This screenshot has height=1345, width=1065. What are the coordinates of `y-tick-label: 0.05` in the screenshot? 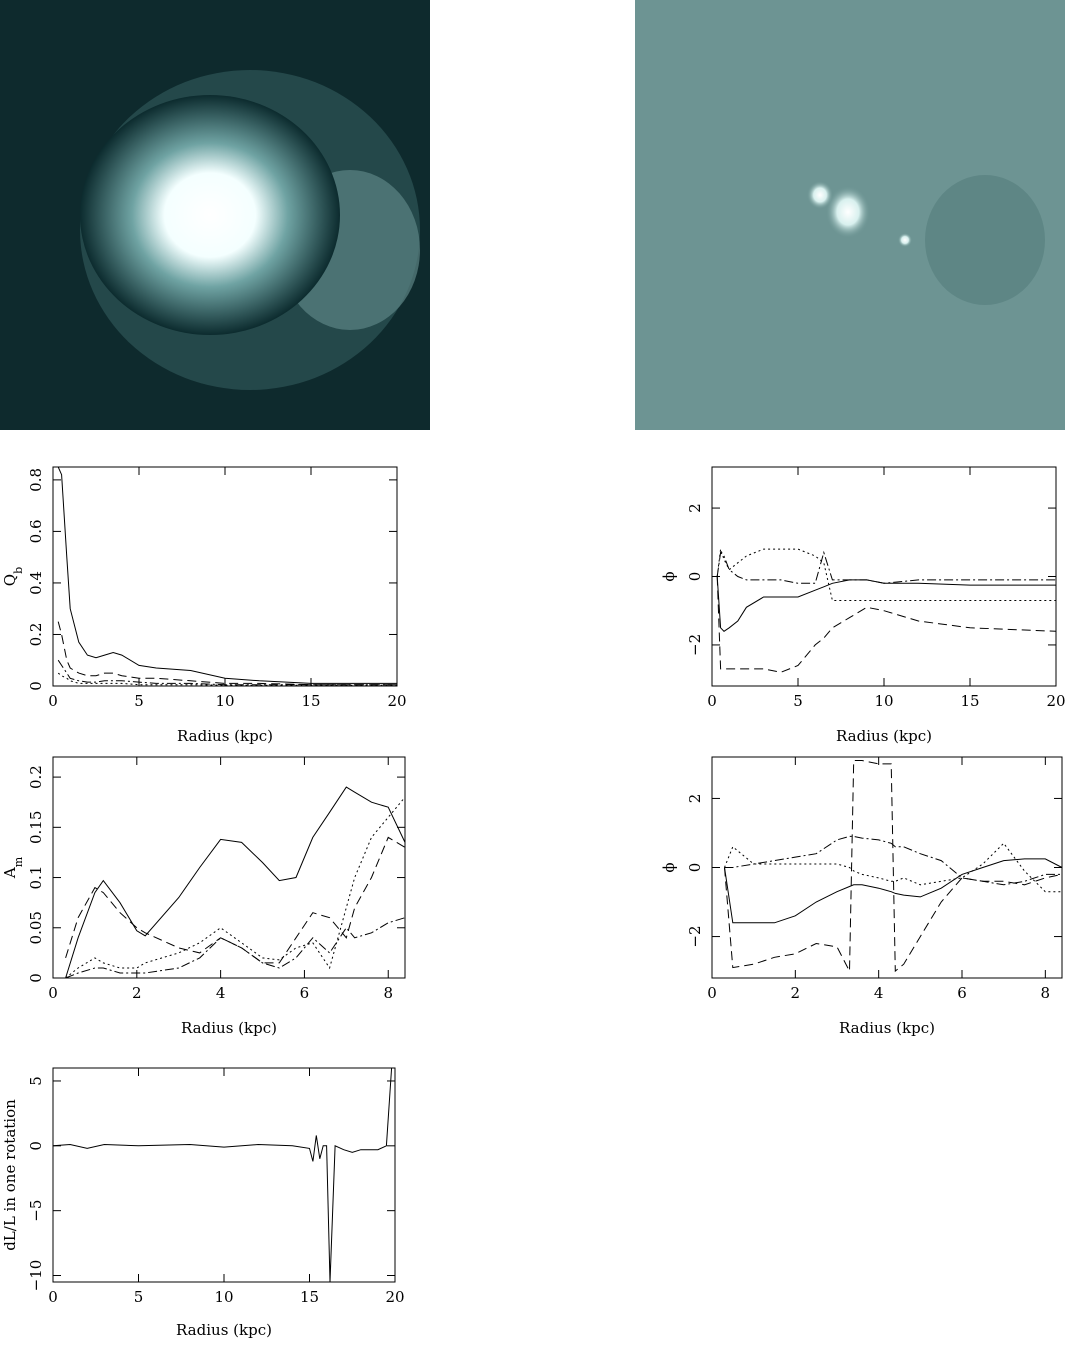 It's located at (36, 927).